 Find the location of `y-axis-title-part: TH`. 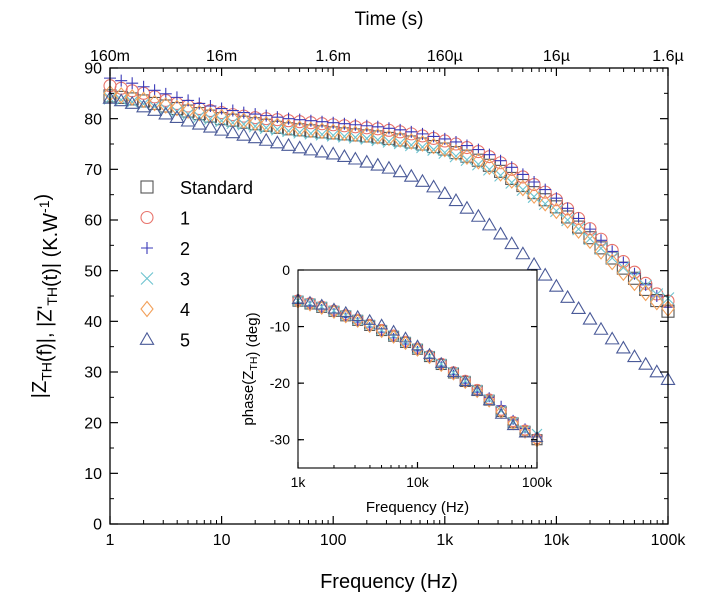

y-axis-title-part: TH is located at coordinates (254, 364).